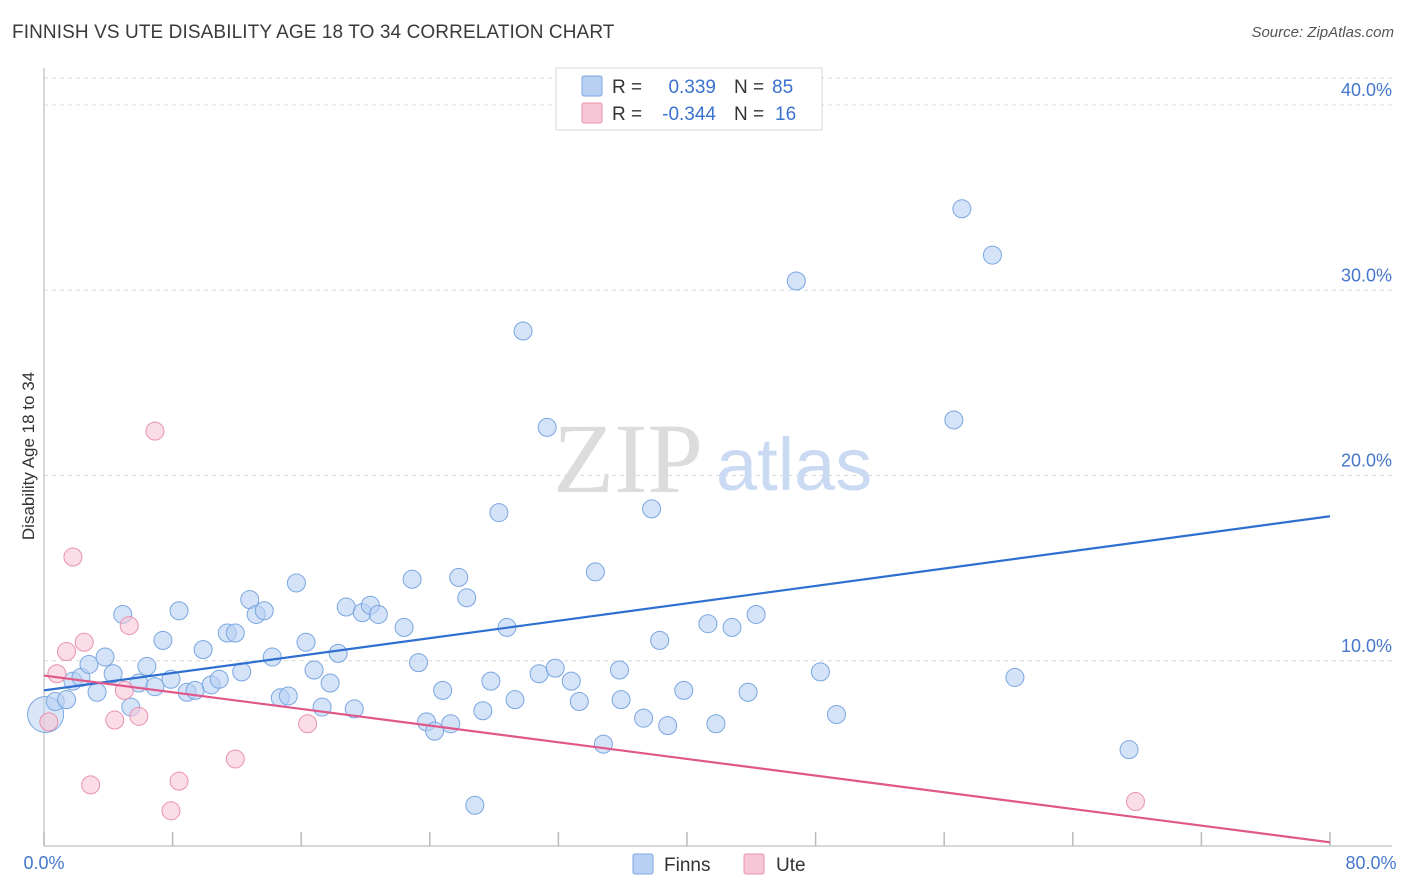 Image resolution: width=1406 pixels, height=892 pixels. What do you see at coordinates (1370, 863) in the screenshot?
I see `x-tick-label-max: 80.0%` at bounding box center [1370, 863].